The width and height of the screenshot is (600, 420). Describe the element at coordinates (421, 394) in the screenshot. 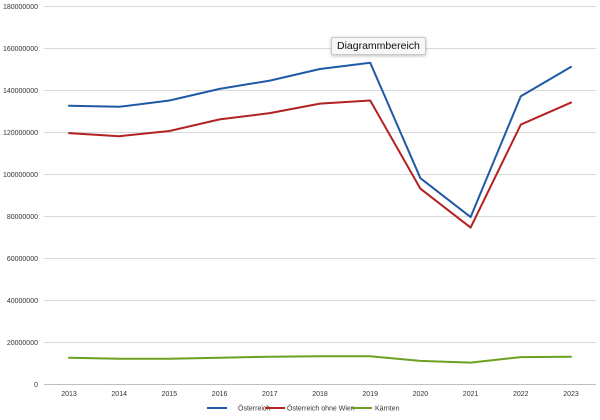

I see `x-tick-label: 2020` at that location.